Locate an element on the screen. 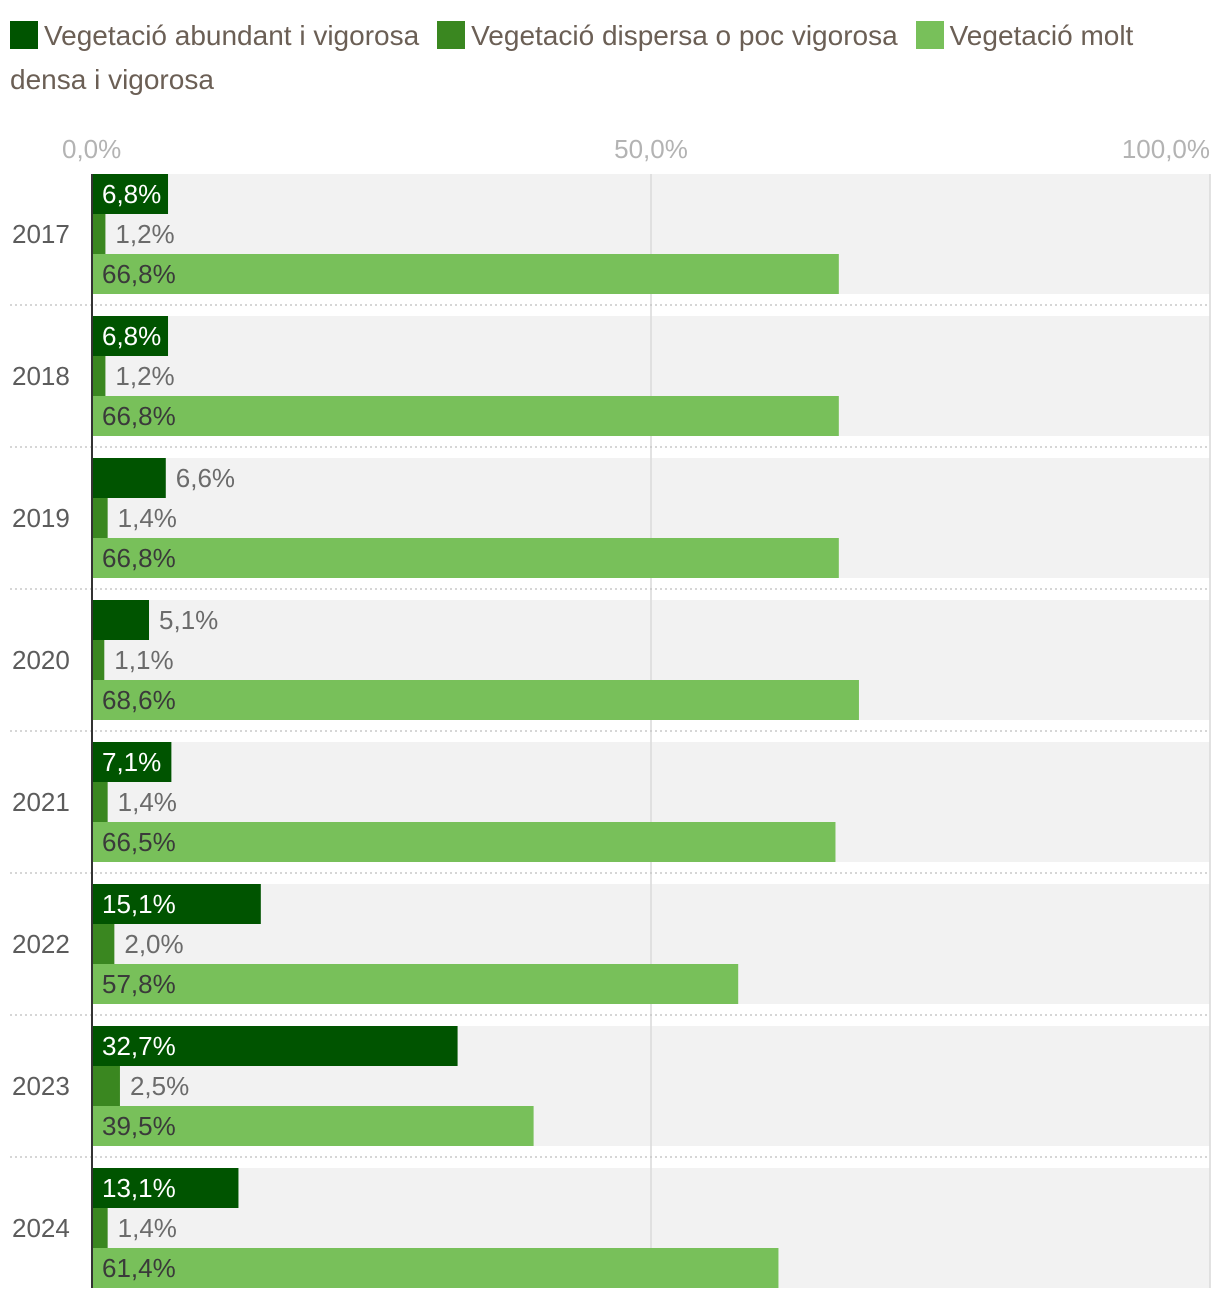 The width and height of the screenshot is (1220, 1298). year-label: 2019 is located at coordinates (41, 518).